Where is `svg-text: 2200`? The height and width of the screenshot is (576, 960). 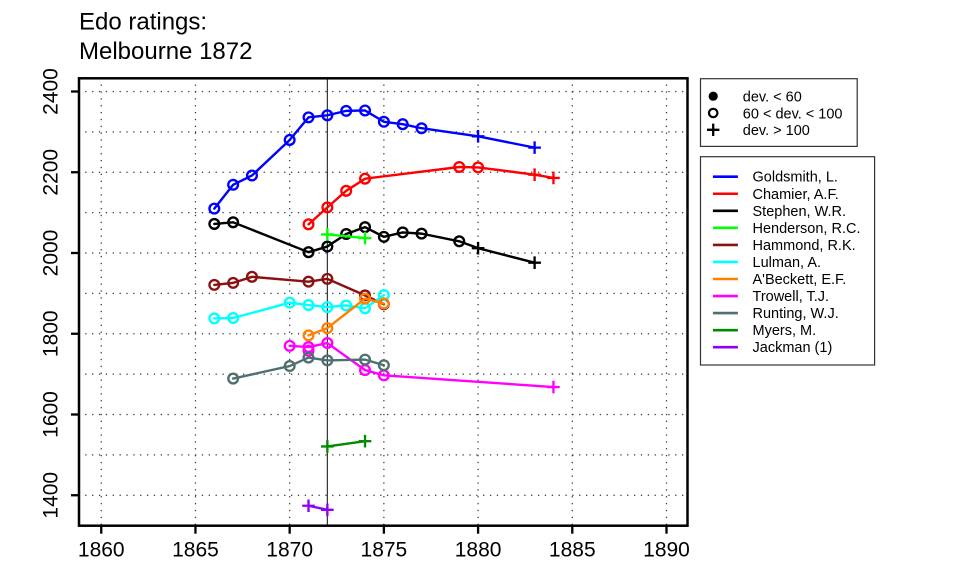
svg-text: 2200 is located at coordinates (51, 172).